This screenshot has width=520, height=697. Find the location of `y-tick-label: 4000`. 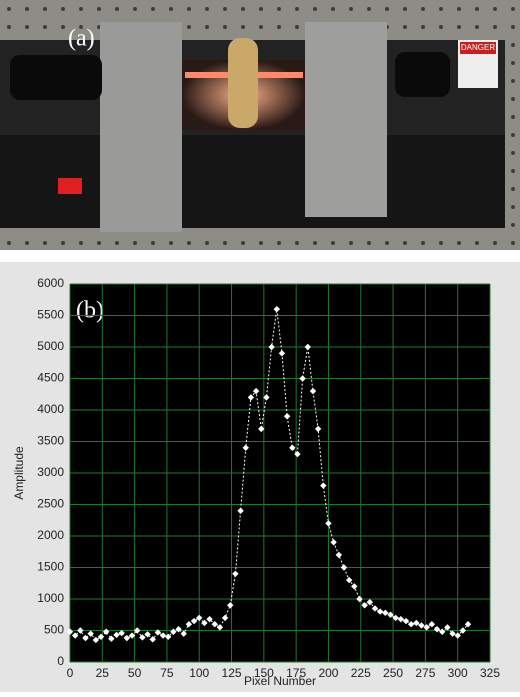

y-tick-label: 4000 is located at coordinates (50, 409).